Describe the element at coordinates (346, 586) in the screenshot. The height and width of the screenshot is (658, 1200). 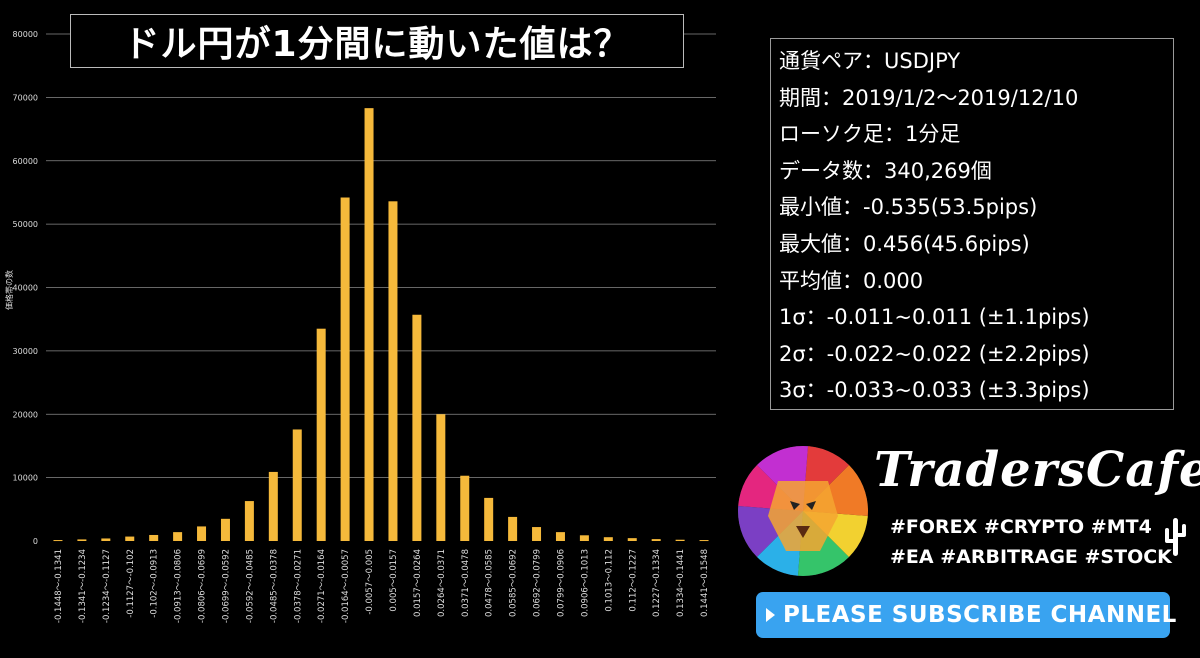
I see `x-tick-label: -0.0164～-0.0057` at that location.